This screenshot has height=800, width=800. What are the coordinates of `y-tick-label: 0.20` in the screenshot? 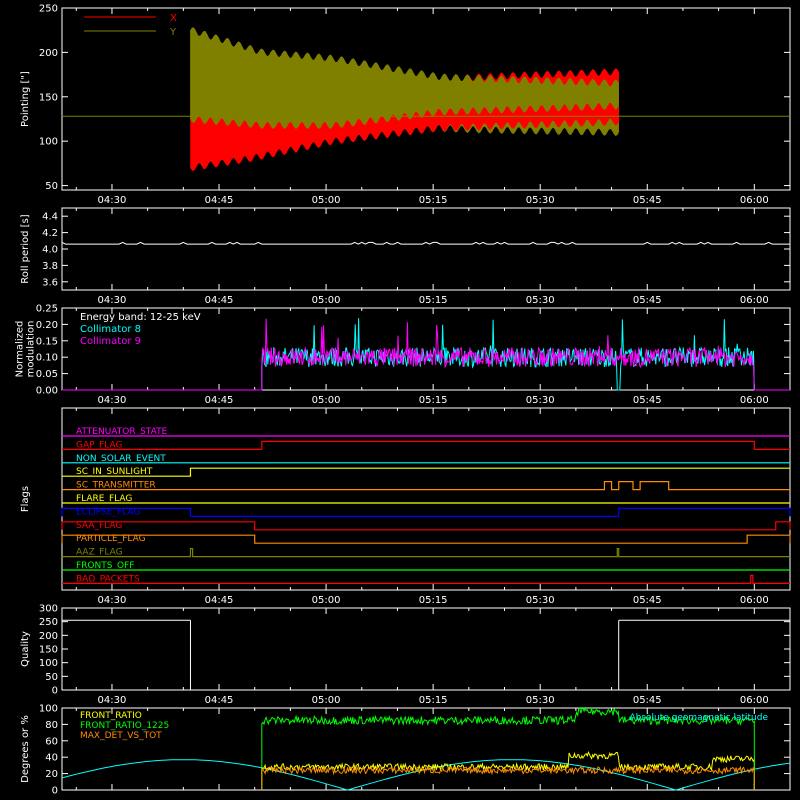 It's located at (47, 325).